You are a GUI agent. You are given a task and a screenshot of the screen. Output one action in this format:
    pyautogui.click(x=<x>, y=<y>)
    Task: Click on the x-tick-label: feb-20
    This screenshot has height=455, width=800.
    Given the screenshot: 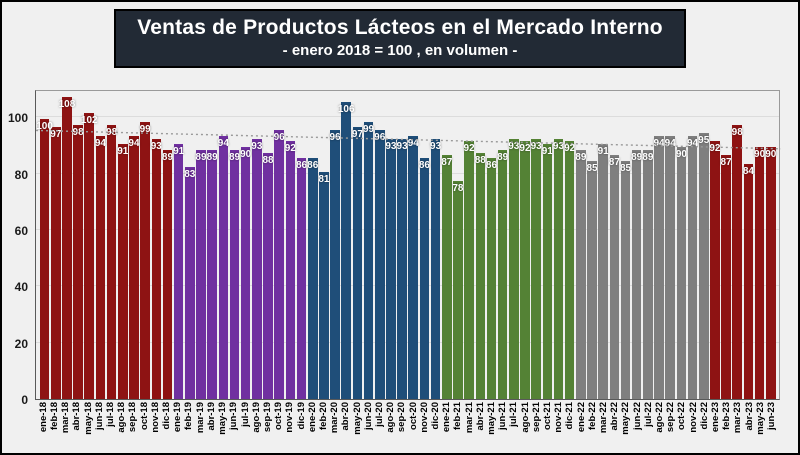 What is the action you would take?
    pyautogui.click(x=323, y=416)
    